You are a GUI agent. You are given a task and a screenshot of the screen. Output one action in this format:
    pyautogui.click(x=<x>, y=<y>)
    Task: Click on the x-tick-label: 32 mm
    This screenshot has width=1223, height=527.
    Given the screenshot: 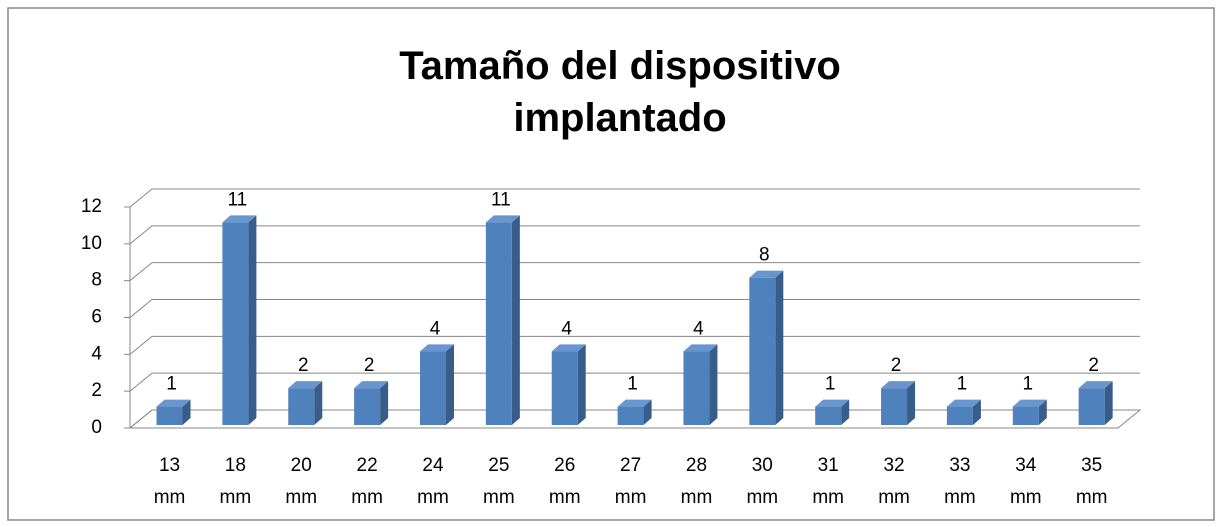 What is the action you would take?
    pyautogui.click(x=894, y=481)
    